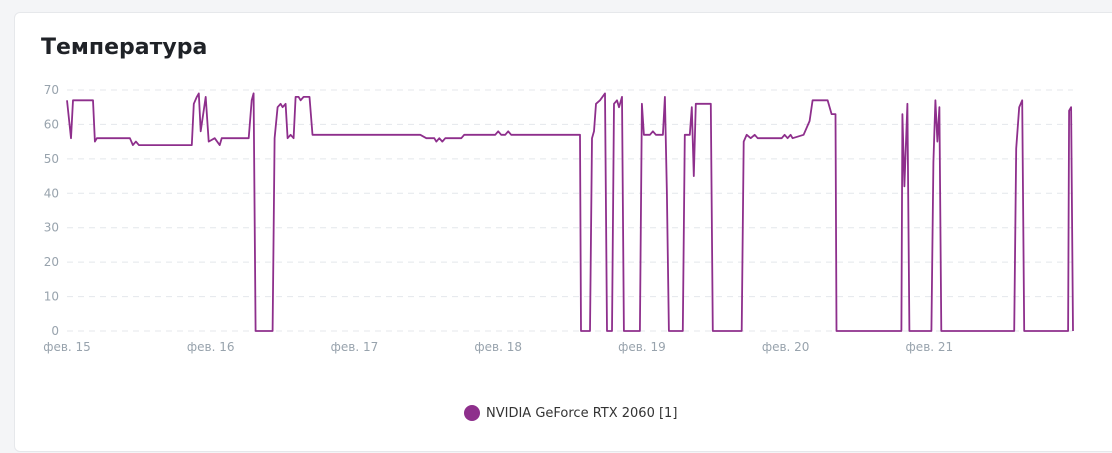  I want to click on x-tick-label: фев. 17, so click(355, 347).